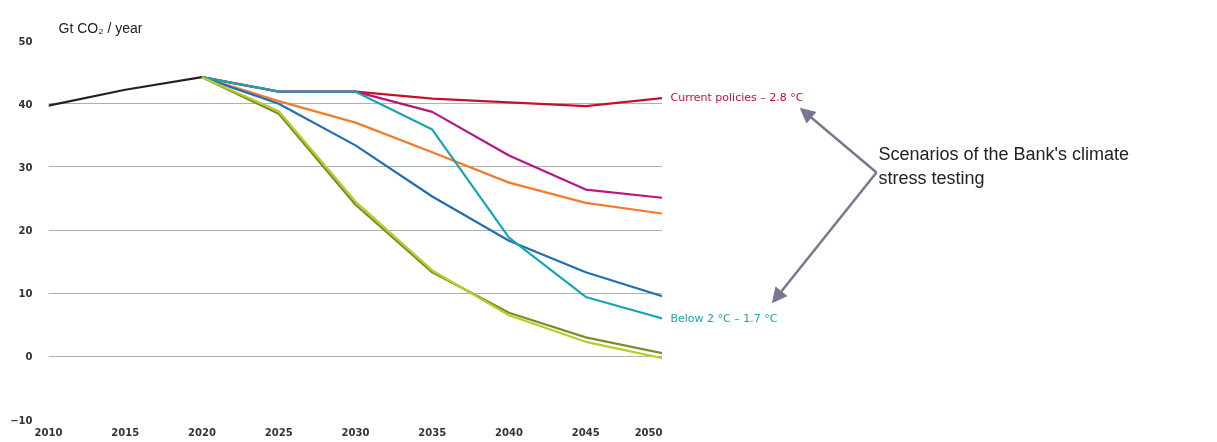  What do you see at coordinates (25, 230) in the screenshot?
I see `y-tick-label: 20` at bounding box center [25, 230].